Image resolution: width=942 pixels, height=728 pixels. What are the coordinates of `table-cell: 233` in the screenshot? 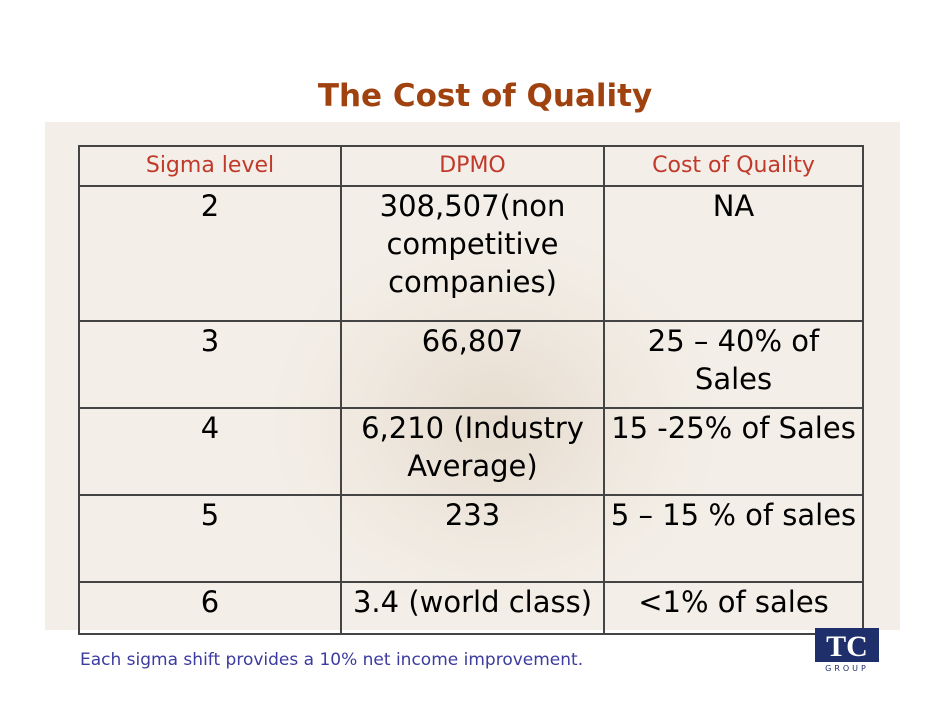 It's located at (472, 538).